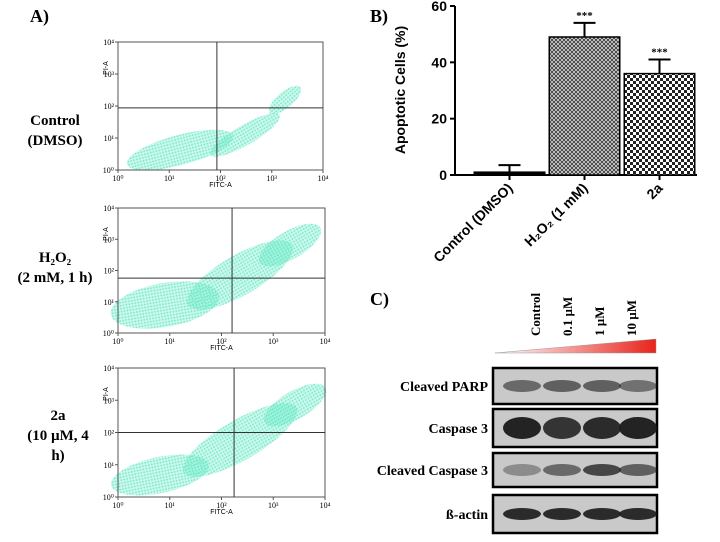 The image size is (720, 542). What do you see at coordinates (631, 318) in the screenshot?
I see `lane-label: 10 µM` at bounding box center [631, 318].